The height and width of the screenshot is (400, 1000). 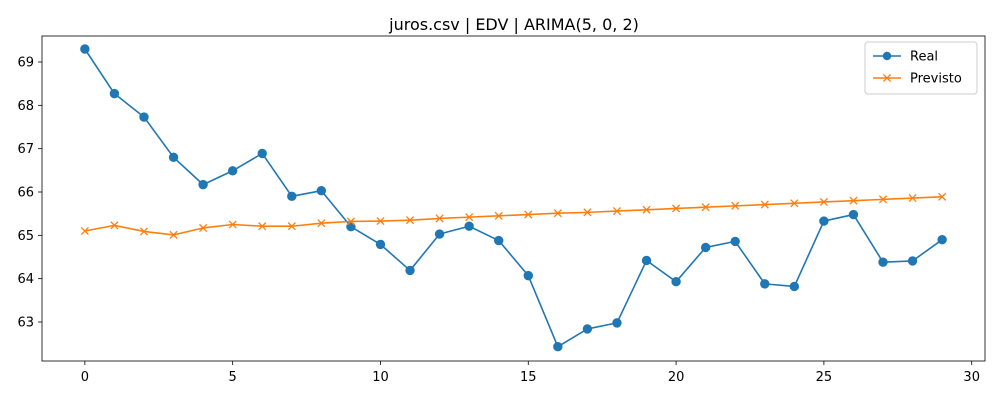 I want to click on x-tick-label: 20, so click(x=676, y=377).